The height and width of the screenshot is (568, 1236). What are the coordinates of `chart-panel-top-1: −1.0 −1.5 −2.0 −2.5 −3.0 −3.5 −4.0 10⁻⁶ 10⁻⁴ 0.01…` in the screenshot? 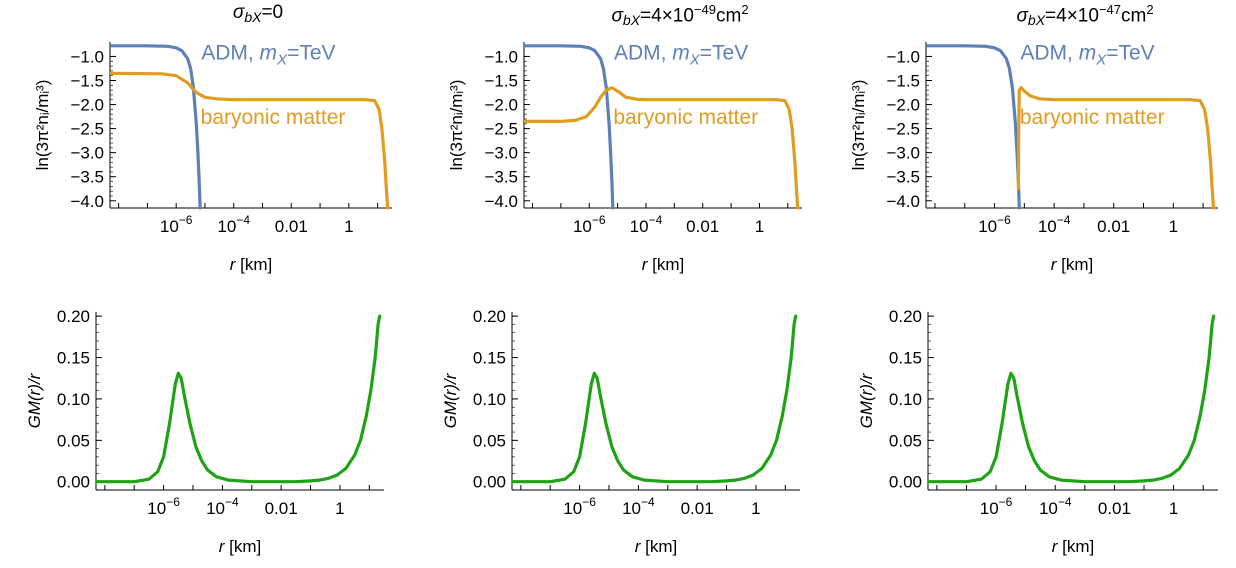 It's located at (212, 157).